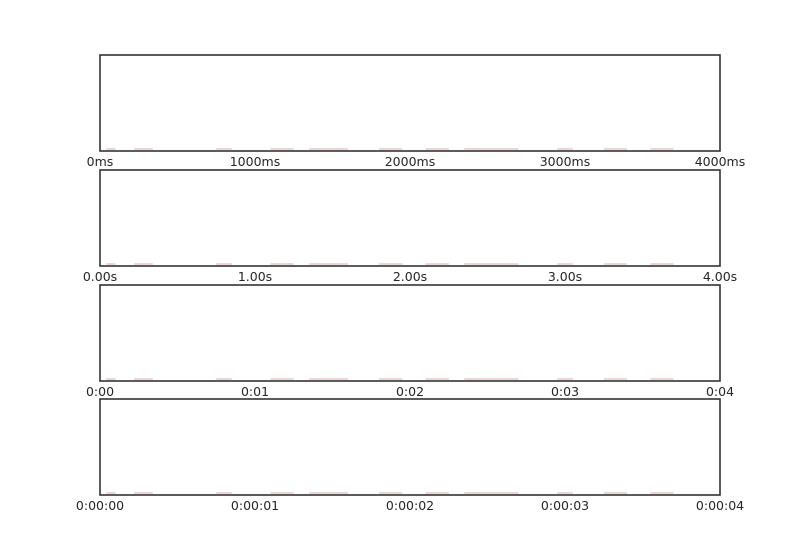 Image resolution: width=800 pixels, height=550 pixels. I want to click on x-tick-label: 0:04, so click(720, 391).